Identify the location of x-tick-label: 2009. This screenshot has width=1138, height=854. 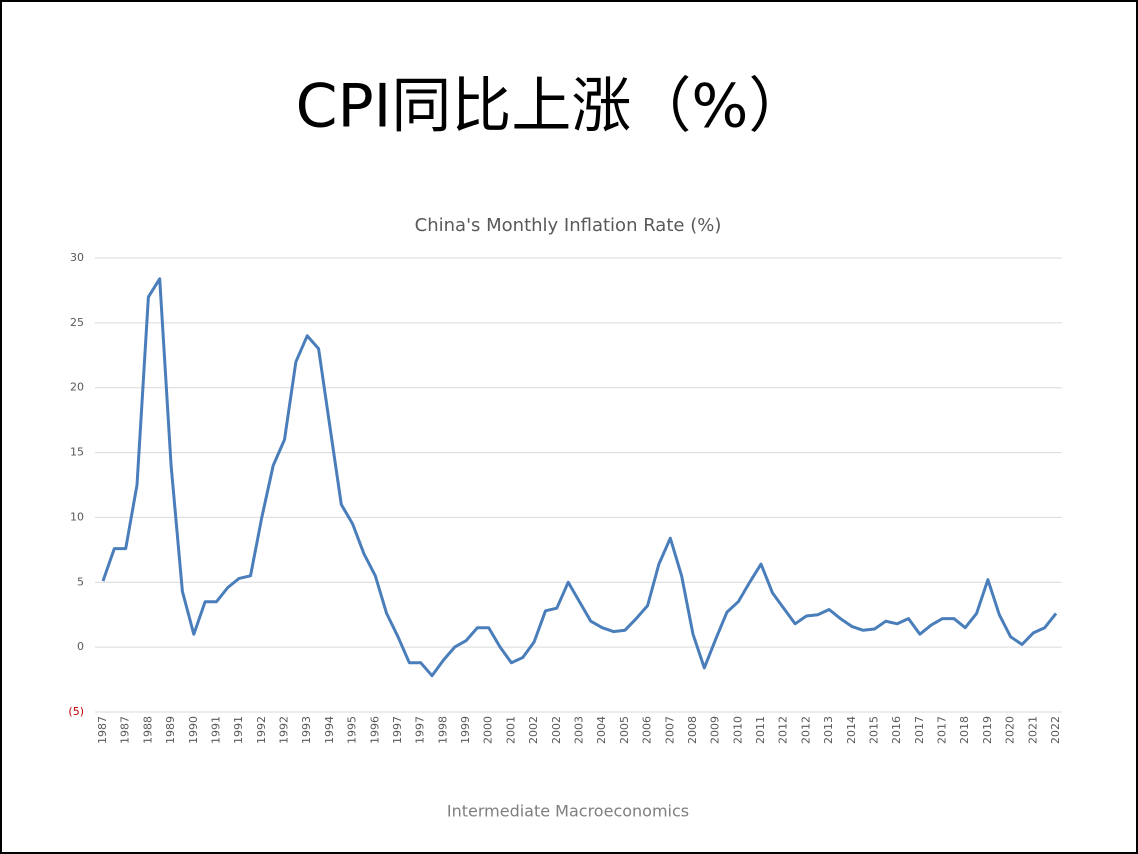
(715, 730).